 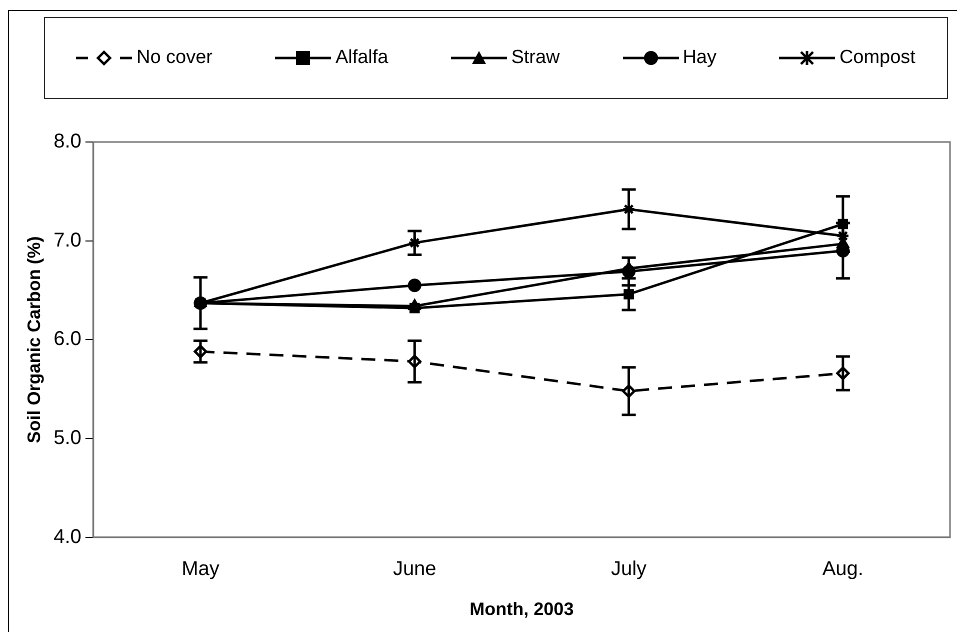 What do you see at coordinates (522, 609) in the screenshot?
I see `x-axis-title: Month, 2003` at bounding box center [522, 609].